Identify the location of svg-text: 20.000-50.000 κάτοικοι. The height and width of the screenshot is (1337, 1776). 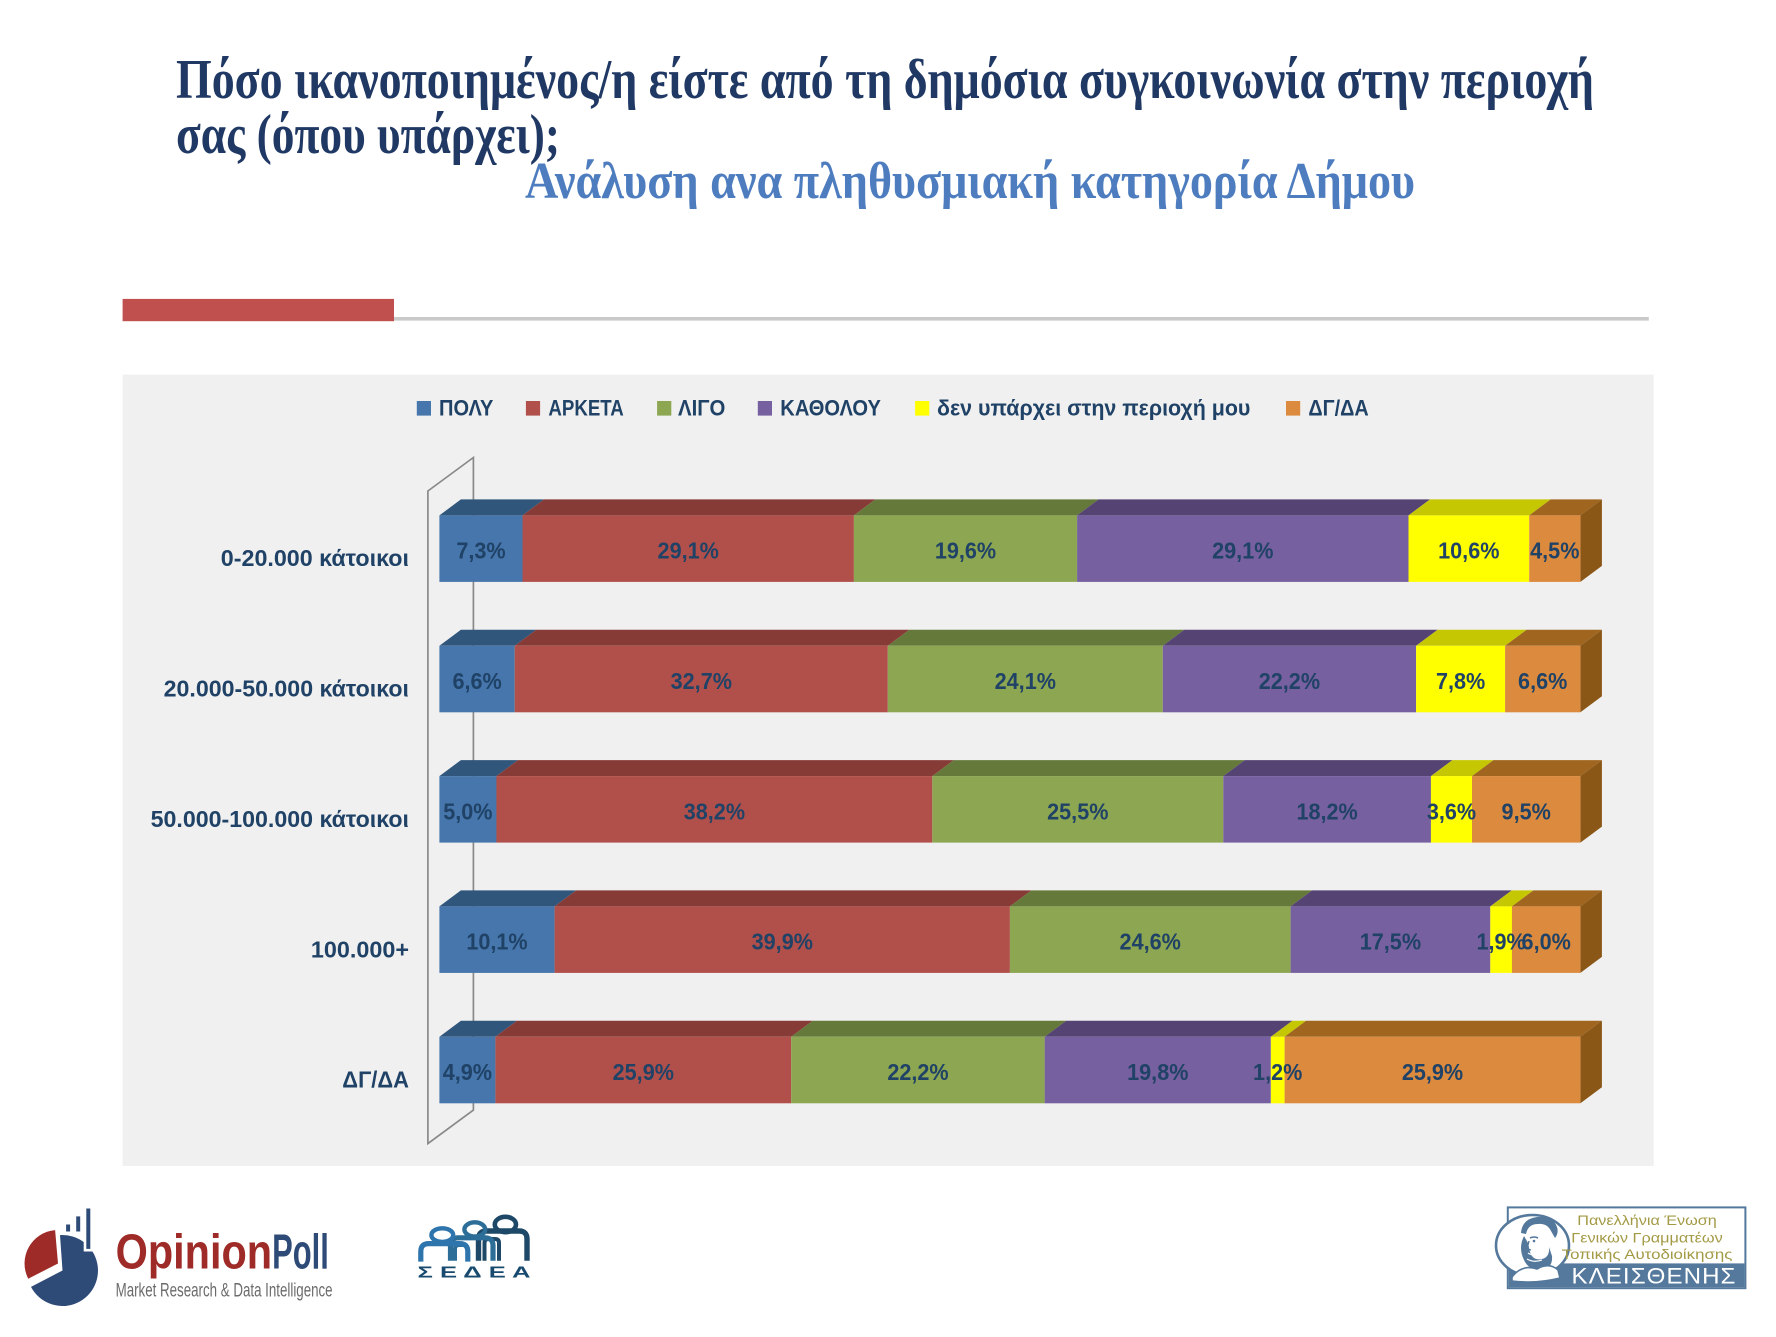
(286, 689).